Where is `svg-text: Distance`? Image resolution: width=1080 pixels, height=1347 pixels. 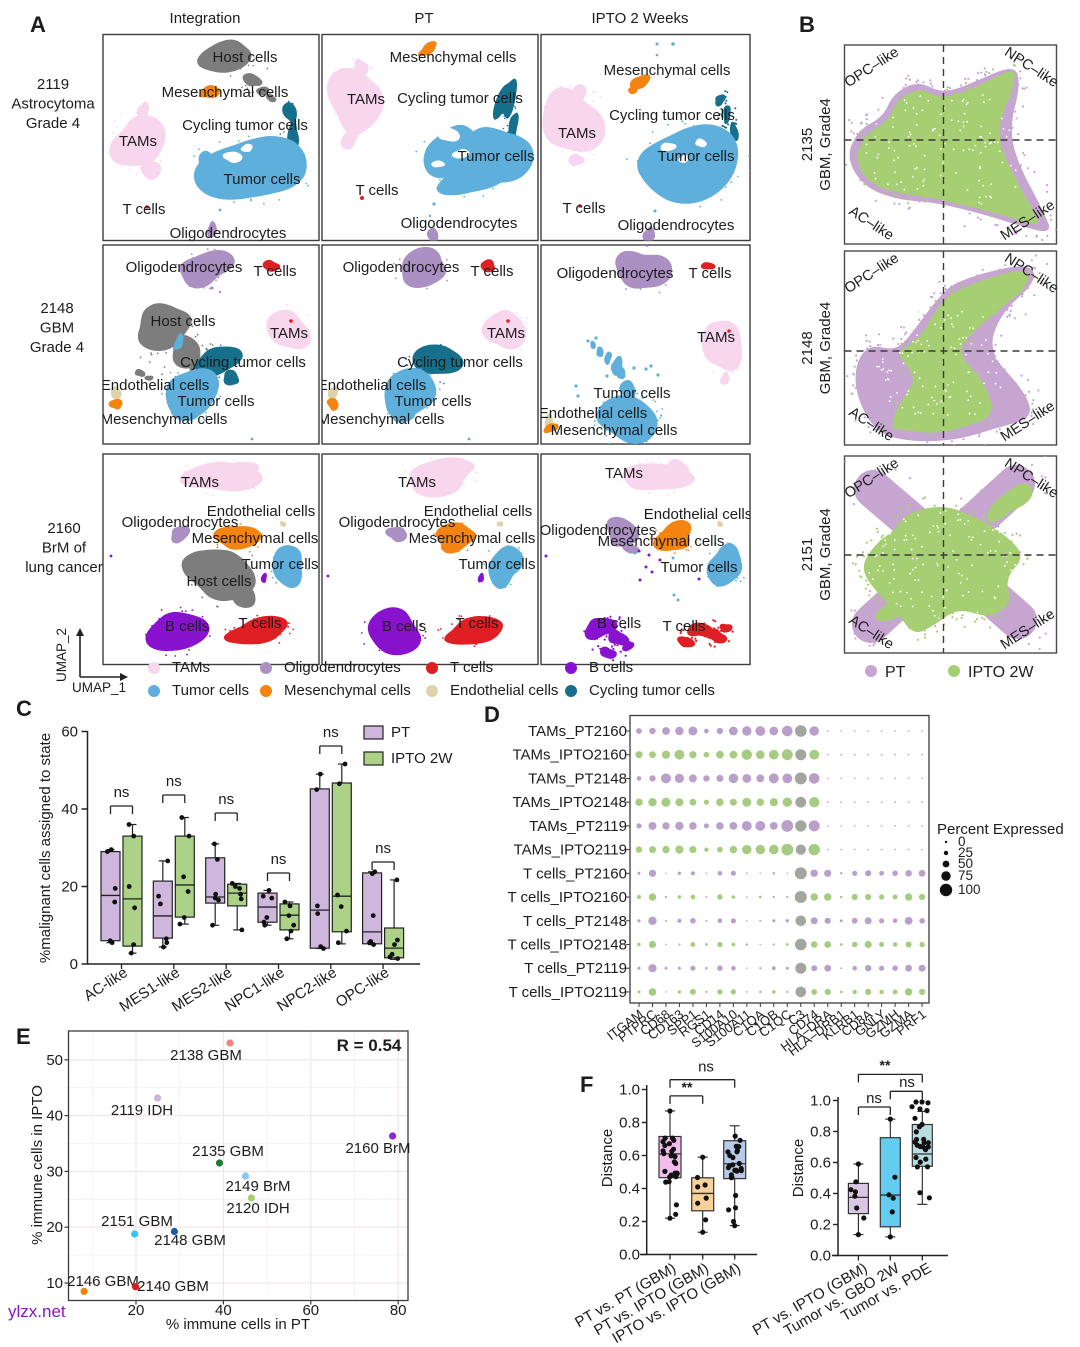
svg-text: Distance is located at coordinates (798, 1168).